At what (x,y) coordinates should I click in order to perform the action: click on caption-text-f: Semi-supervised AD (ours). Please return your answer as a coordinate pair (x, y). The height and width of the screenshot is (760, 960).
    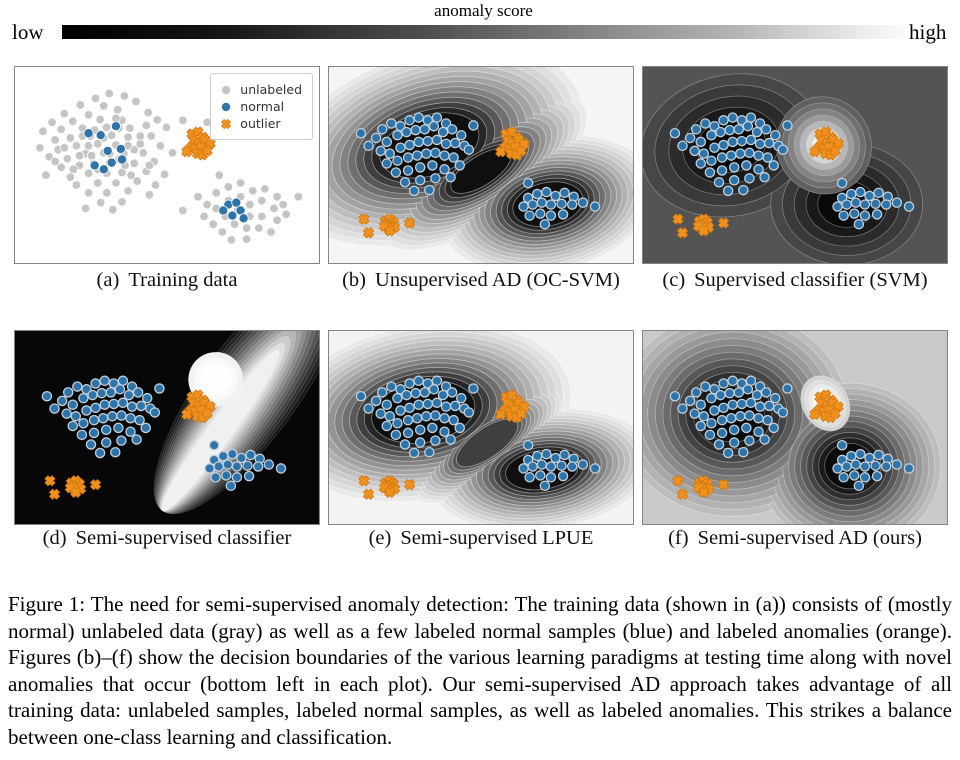
    Looking at the image, I should click on (809, 538).